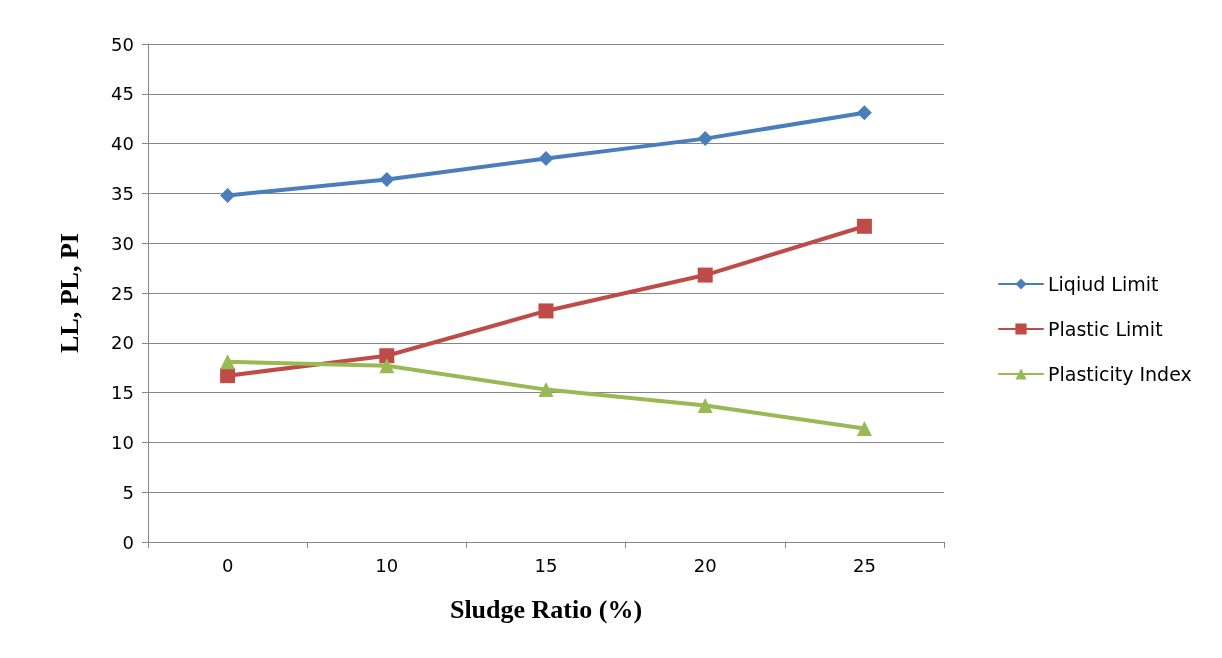 This screenshot has height=658, width=1222. I want to click on y-tick-label: 50, so click(122, 44).